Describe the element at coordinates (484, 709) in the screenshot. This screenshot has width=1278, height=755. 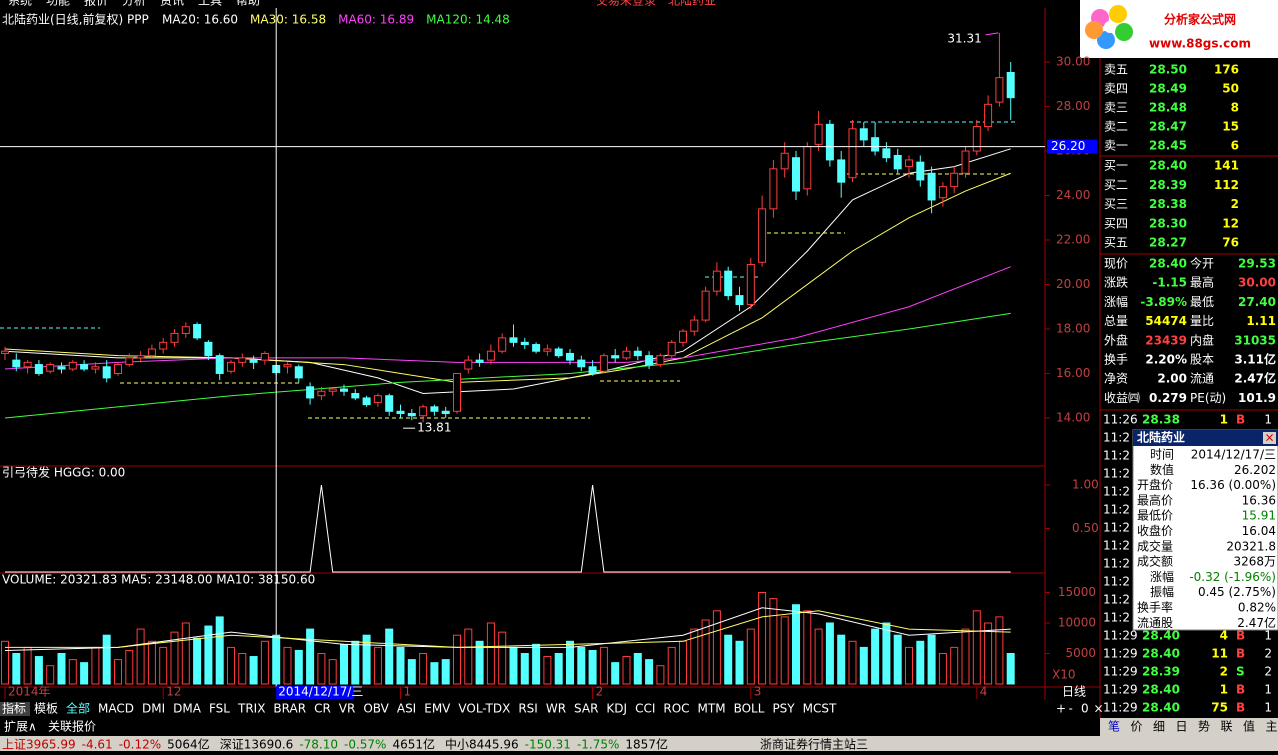
I see `indicator-tab: VOL-TDX` at that location.